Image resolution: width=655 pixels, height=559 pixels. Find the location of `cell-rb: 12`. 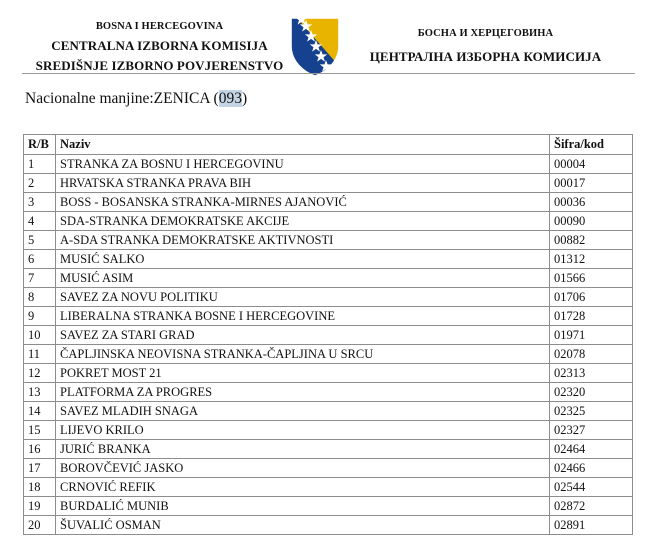

cell-rb: 12 is located at coordinates (39, 373).